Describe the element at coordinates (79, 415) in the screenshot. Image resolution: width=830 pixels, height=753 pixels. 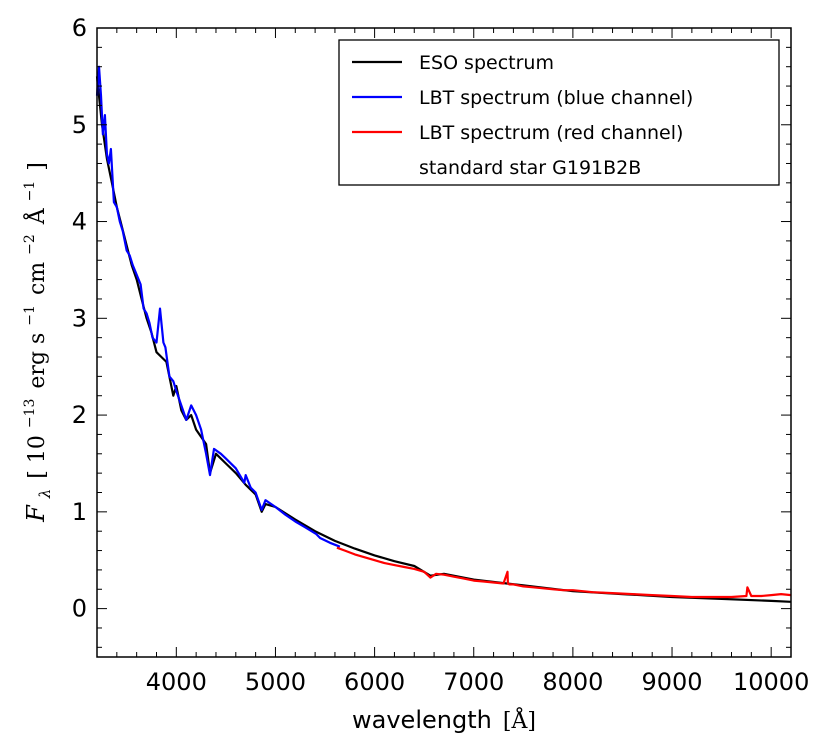
I see `y-tick-label: 2` at that location.